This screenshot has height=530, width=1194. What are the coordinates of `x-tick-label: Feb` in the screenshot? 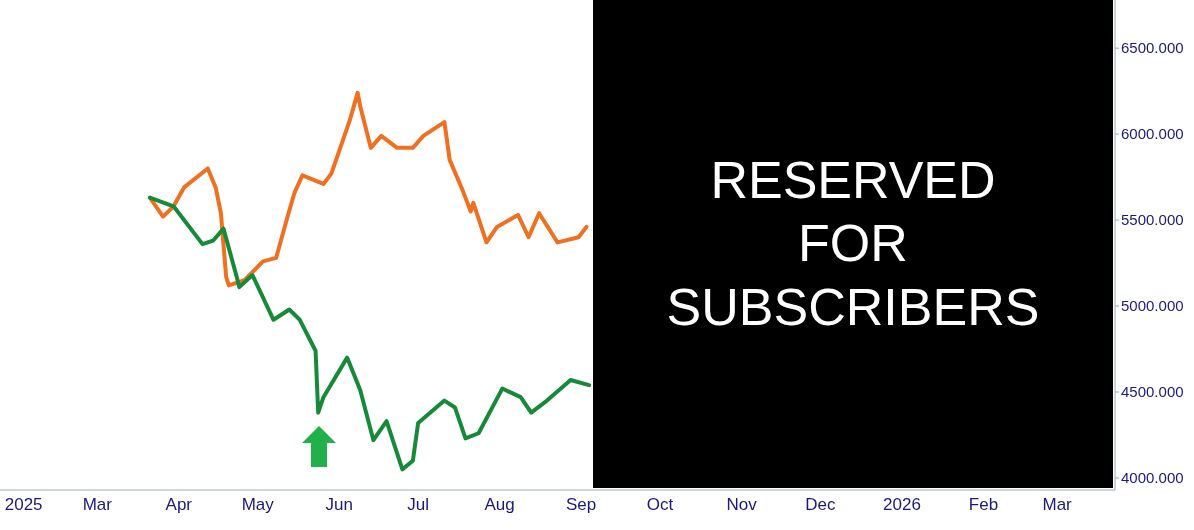 It's located at (983, 505).